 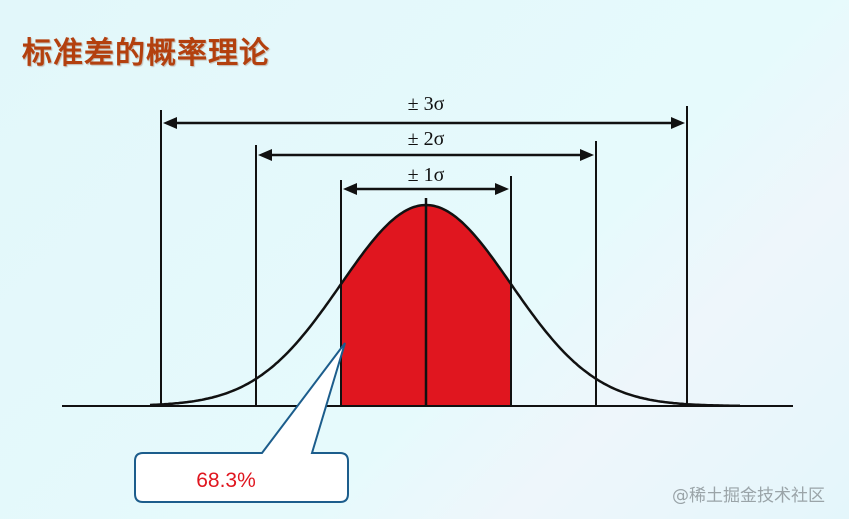 What do you see at coordinates (226, 480) in the screenshot?
I see `callout-text: 68.3%` at bounding box center [226, 480].